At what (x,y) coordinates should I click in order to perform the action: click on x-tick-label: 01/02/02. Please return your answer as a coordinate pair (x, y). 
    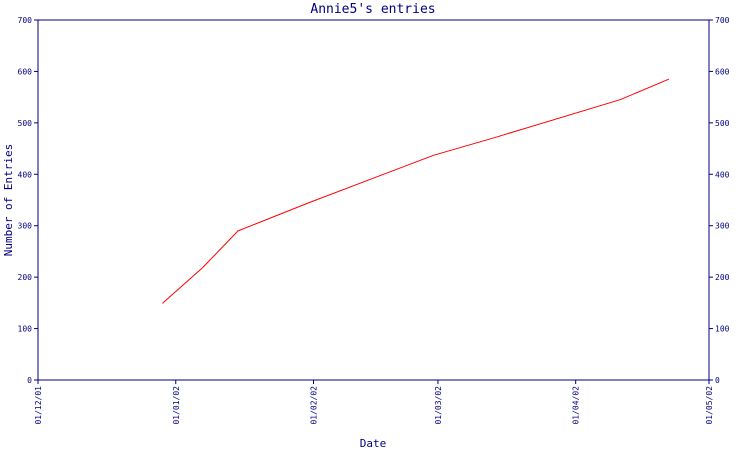
    Looking at the image, I should click on (314, 405).